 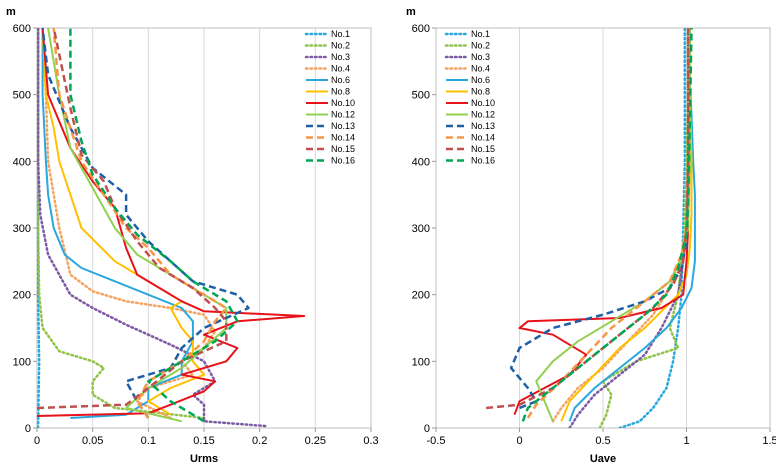 I want to click on series-line-no3, so click(x=629, y=228).